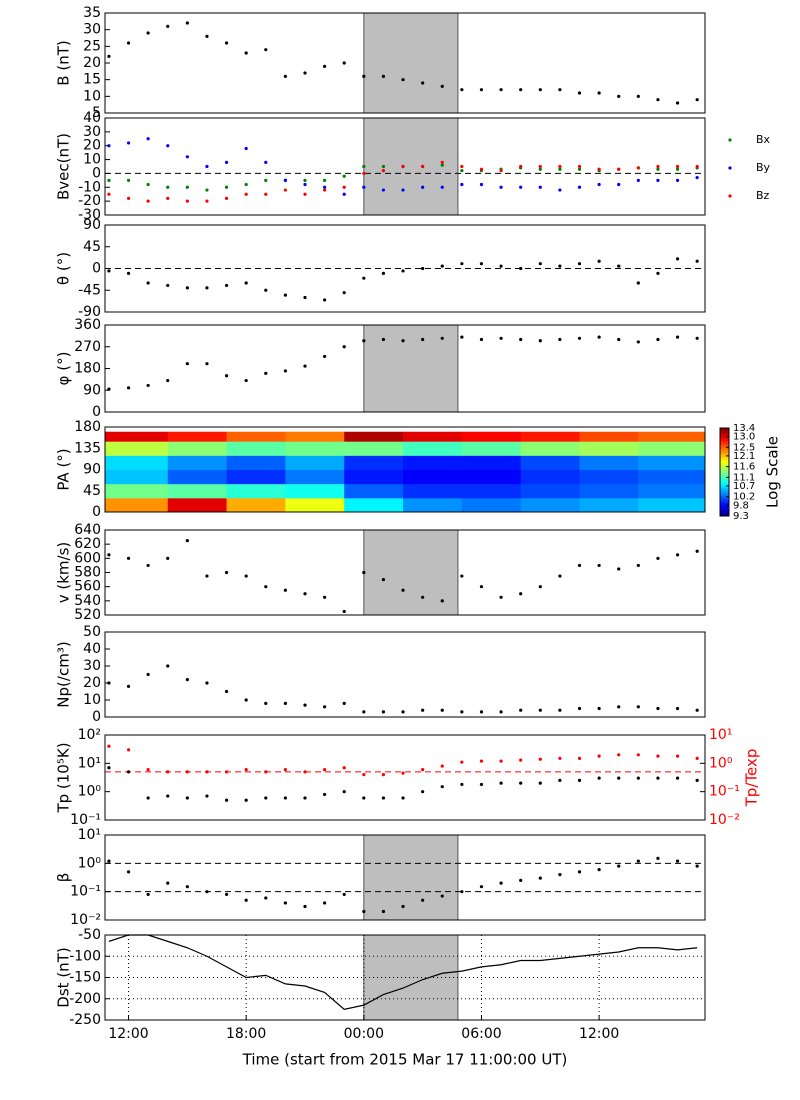  Describe the element at coordinates (92, 118) in the screenshot. I see `y-tick-label: 40` at that location.